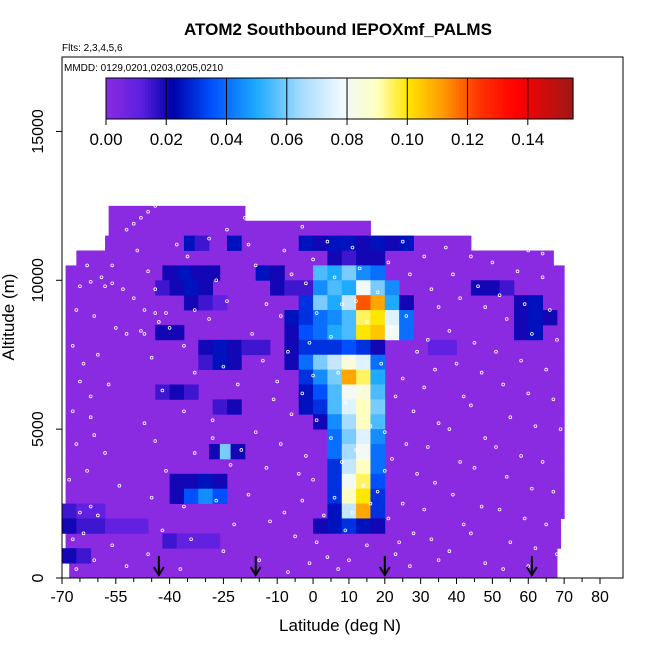  Describe the element at coordinates (527, 139) in the screenshot. I see `colorbar-tick-label: 0.14` at that location.